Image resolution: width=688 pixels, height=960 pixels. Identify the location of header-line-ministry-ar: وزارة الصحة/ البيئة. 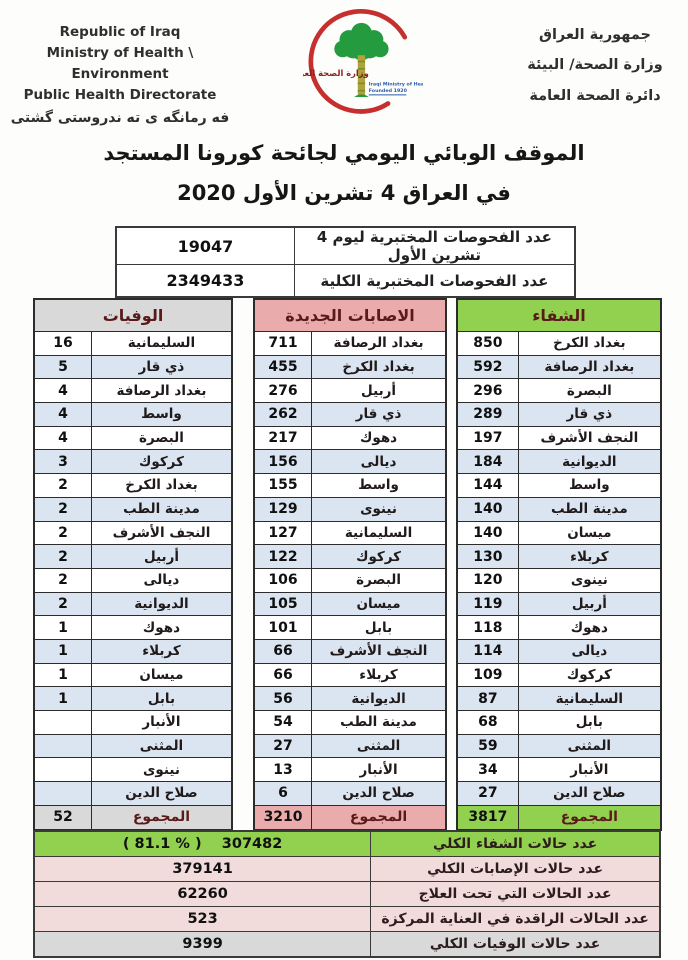
(595, 65).